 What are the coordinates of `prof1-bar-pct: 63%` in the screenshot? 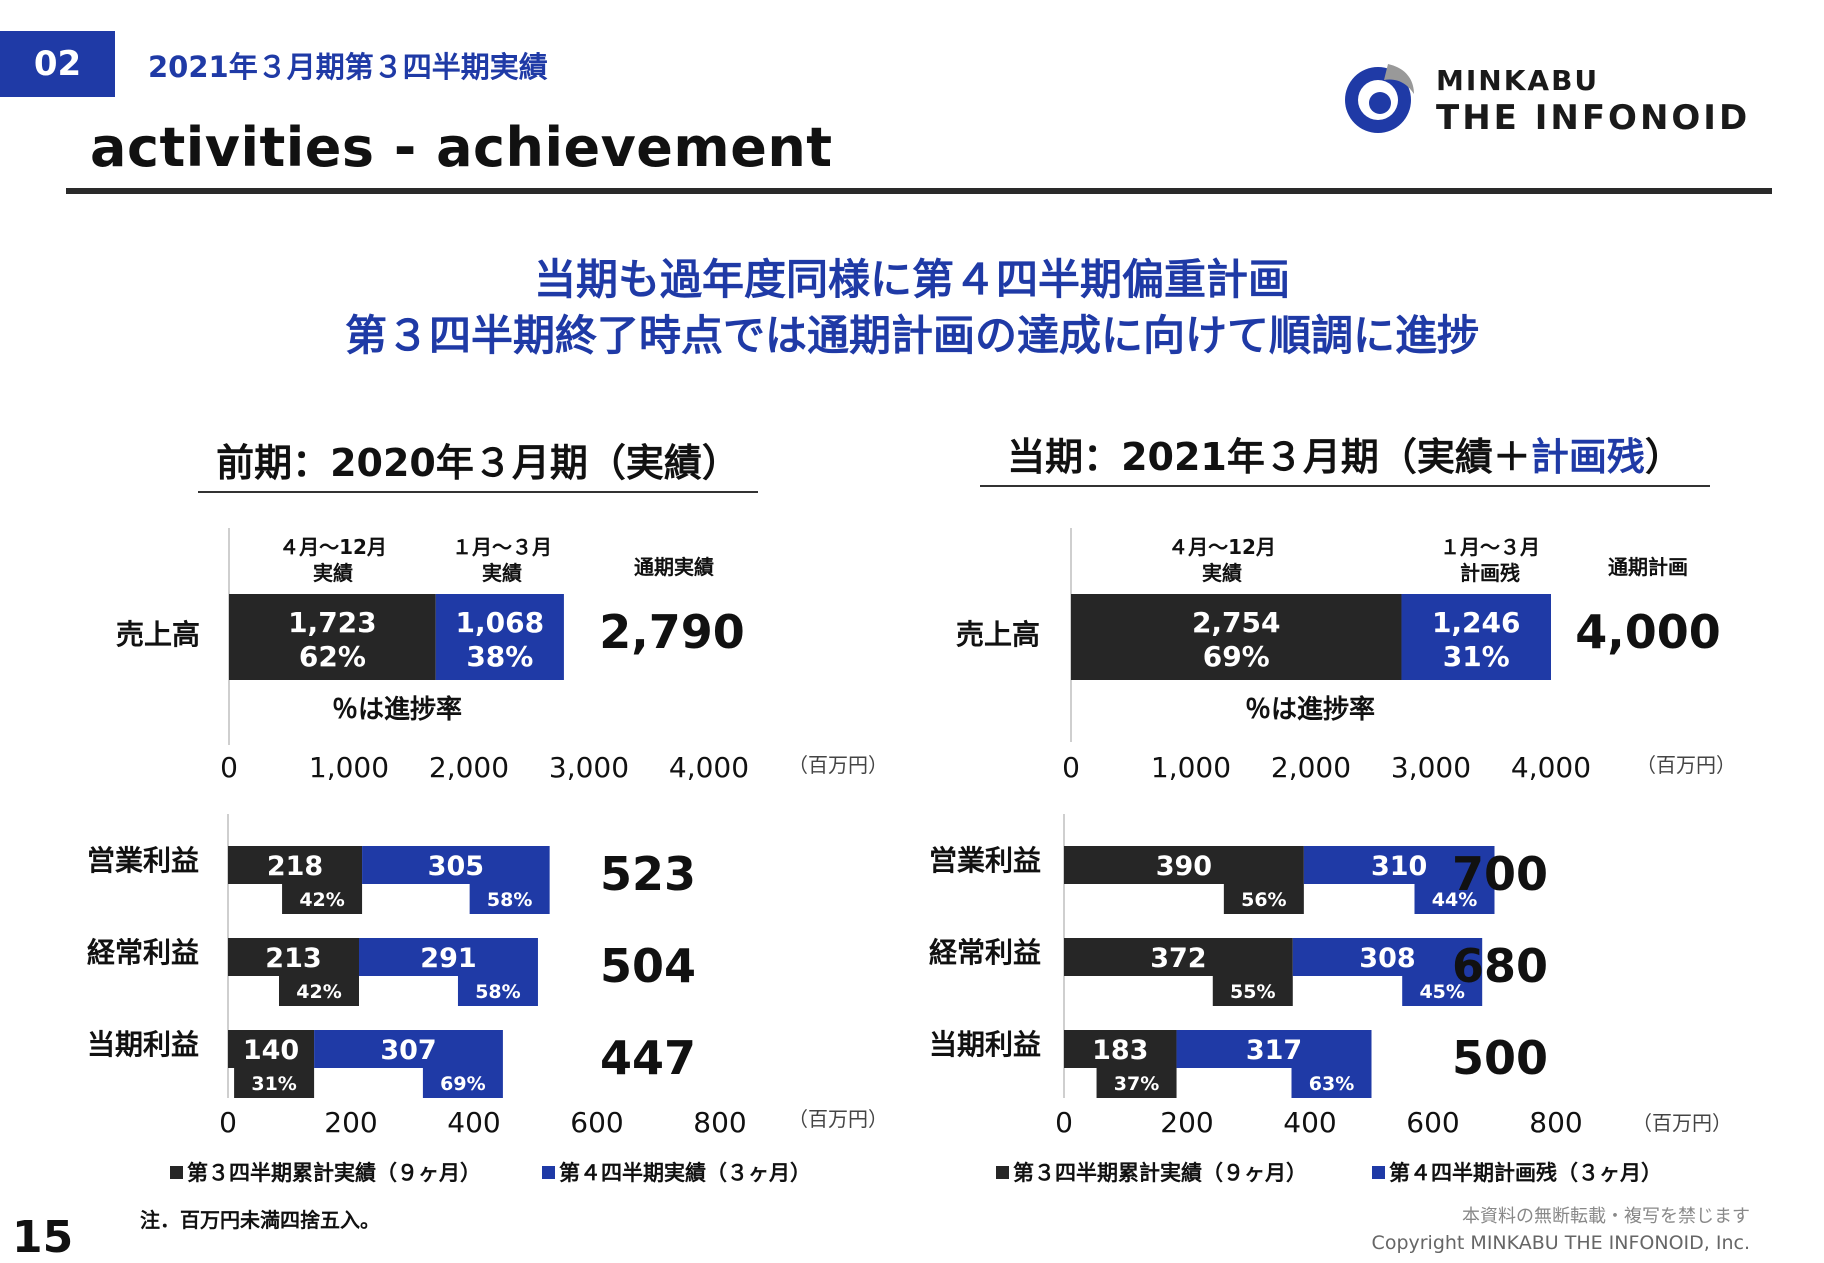 It's located at (1331, 1084).